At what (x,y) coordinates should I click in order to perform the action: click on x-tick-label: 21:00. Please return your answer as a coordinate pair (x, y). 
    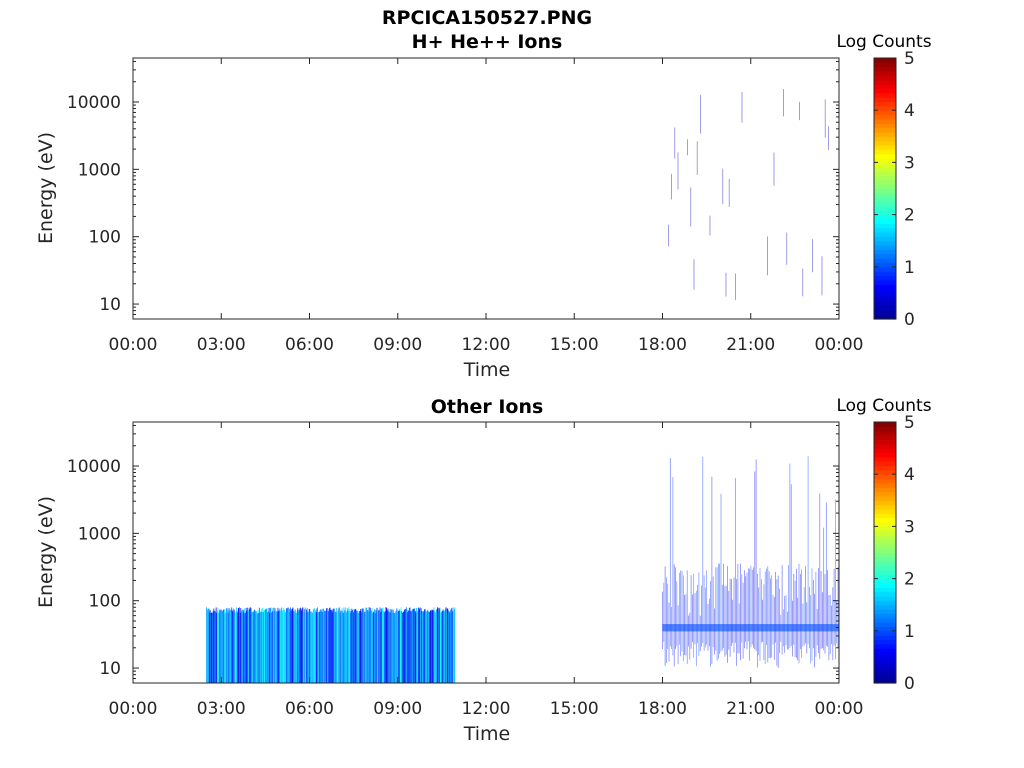
    Looking at the image, I should click on (750, 345).